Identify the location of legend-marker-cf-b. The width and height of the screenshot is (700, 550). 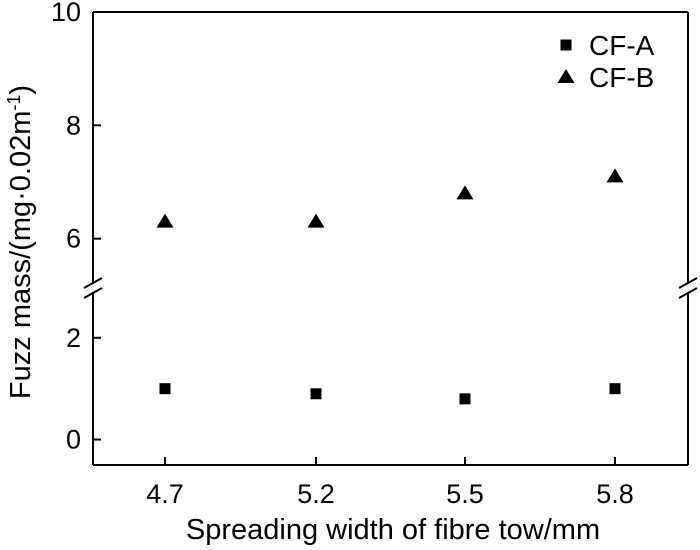
(566, 76).